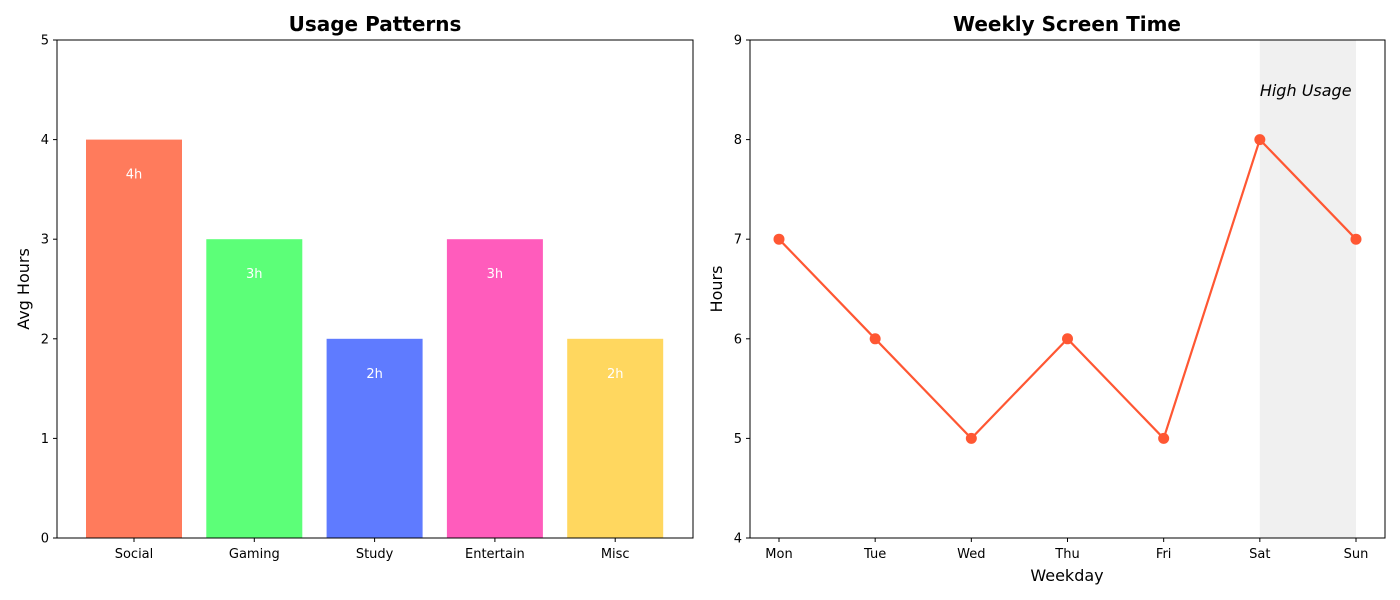  Describe the element at coordinates (1356, 239) in the screenshot. I see `data-point-sun` at that location.